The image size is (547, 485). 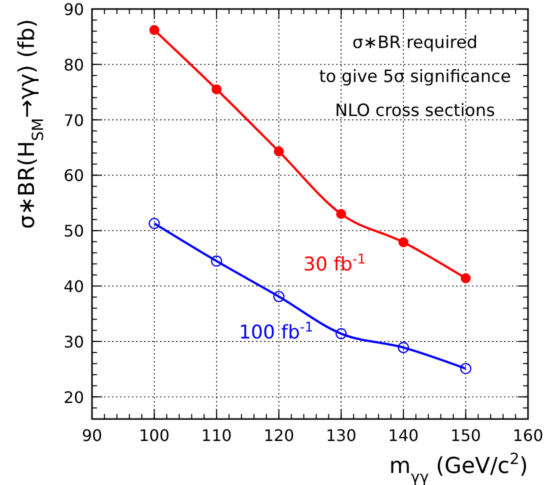 I want to click on series-label: 100 fb$^{-1}$, so click(x=276, y=332).